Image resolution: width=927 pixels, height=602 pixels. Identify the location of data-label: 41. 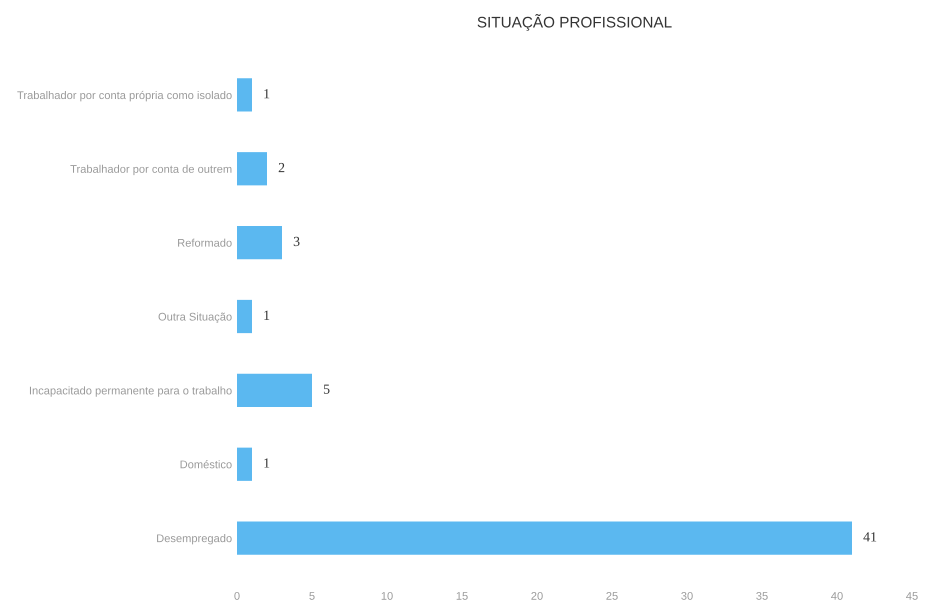
(869, 537).